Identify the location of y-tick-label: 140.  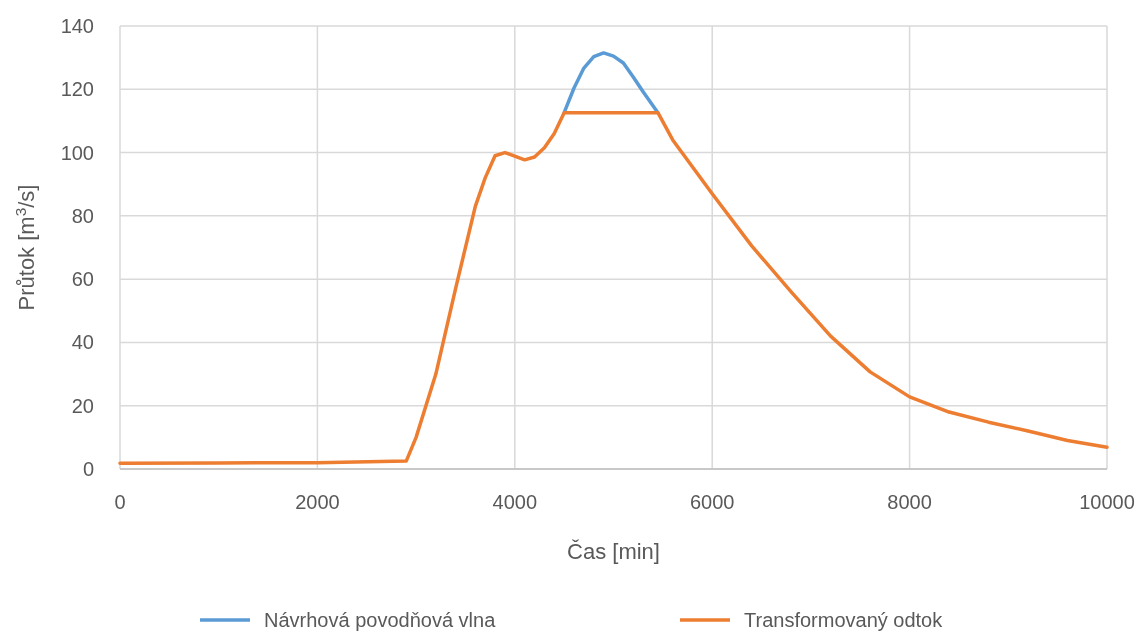
(77, 26).